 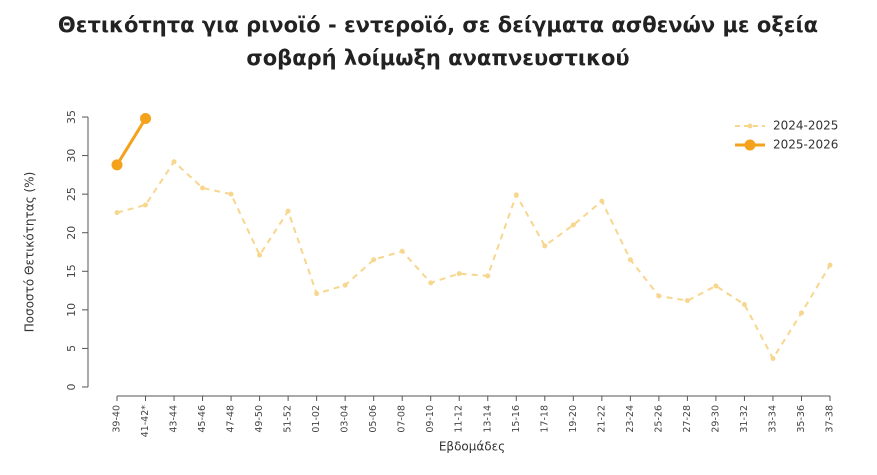 I want to click on x-tick-label: 11-12, so click(x=459, y=419).